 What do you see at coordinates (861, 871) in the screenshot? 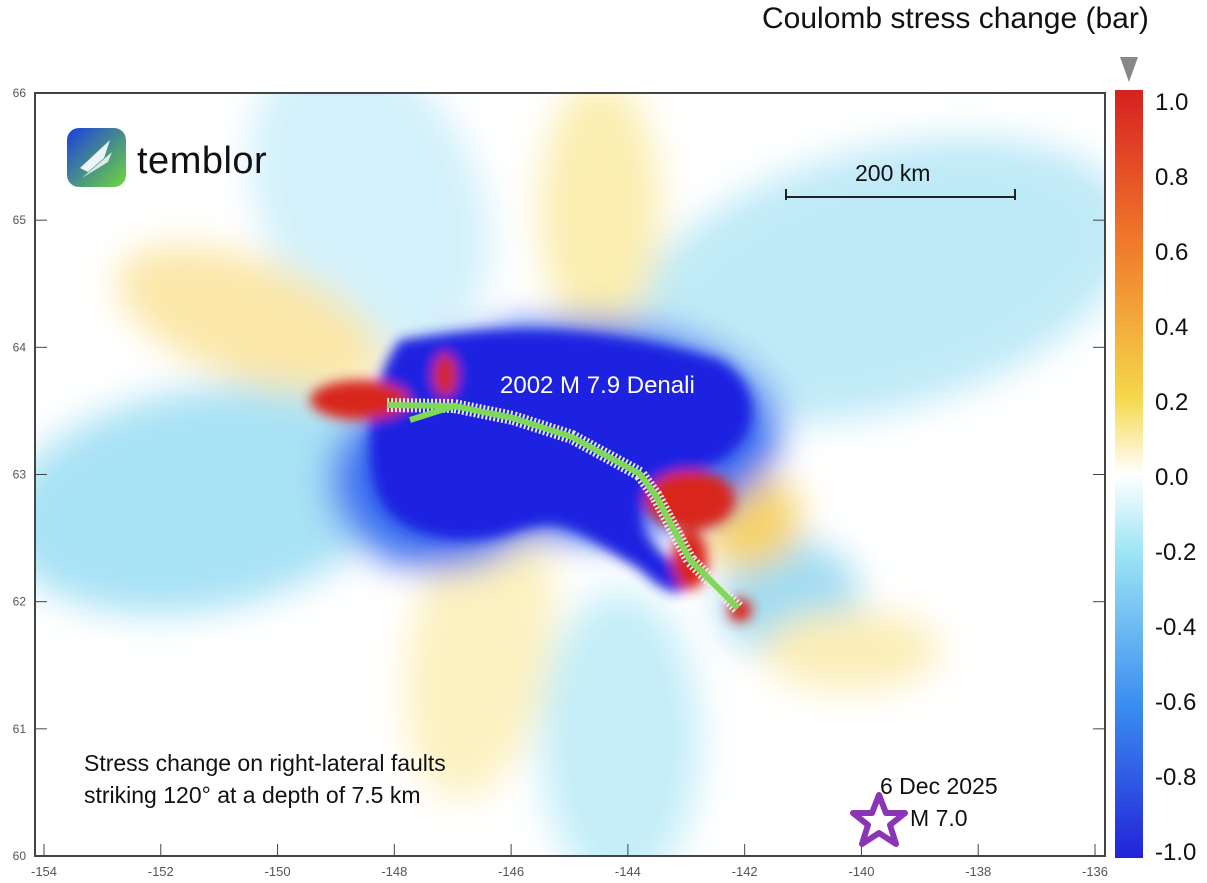
I see `x-tick-label: -140` at bounding box center [861, 871].